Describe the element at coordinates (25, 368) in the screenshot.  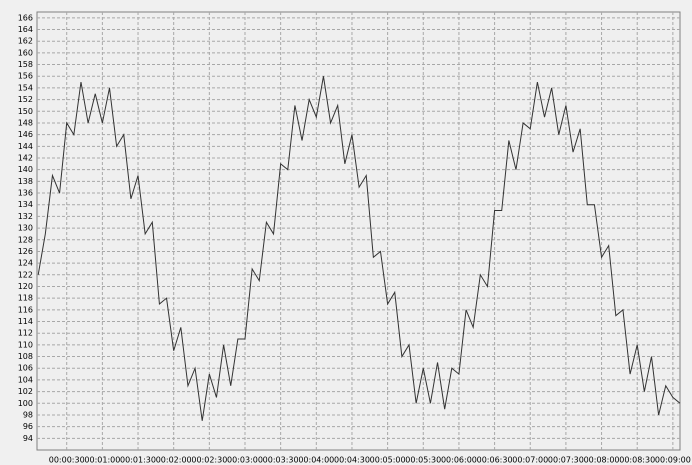
I see `y-tick-label: 106` at that location.